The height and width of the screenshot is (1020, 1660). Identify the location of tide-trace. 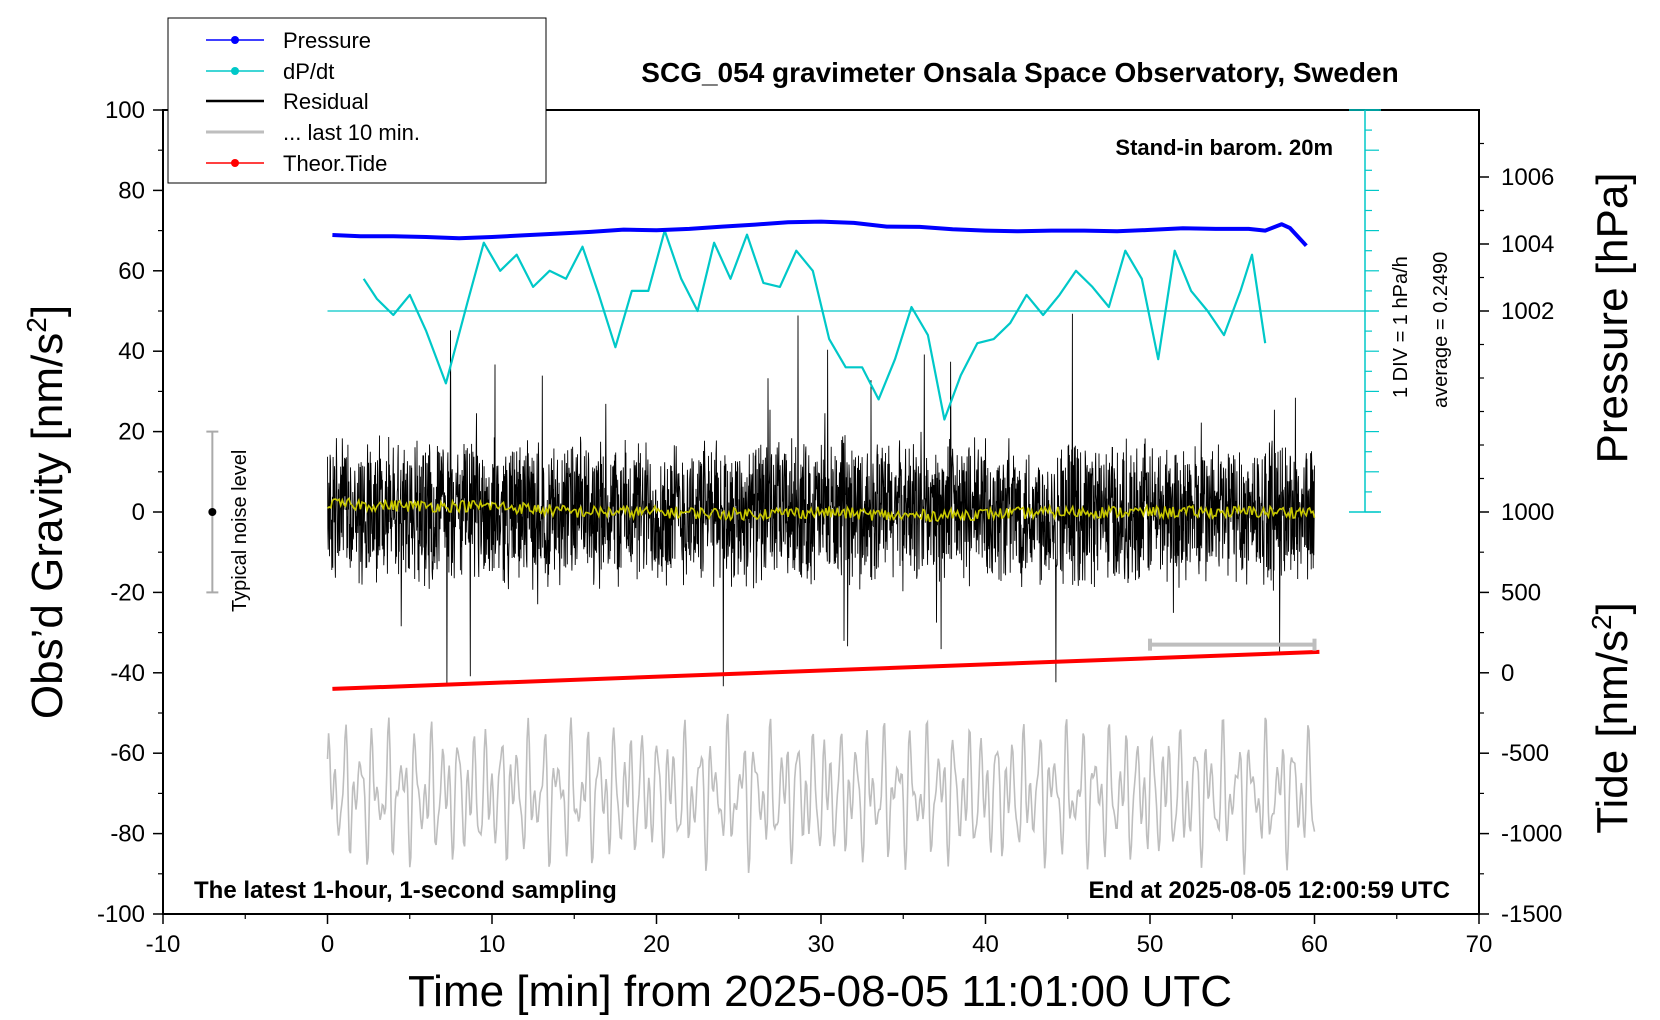
(826, 670).